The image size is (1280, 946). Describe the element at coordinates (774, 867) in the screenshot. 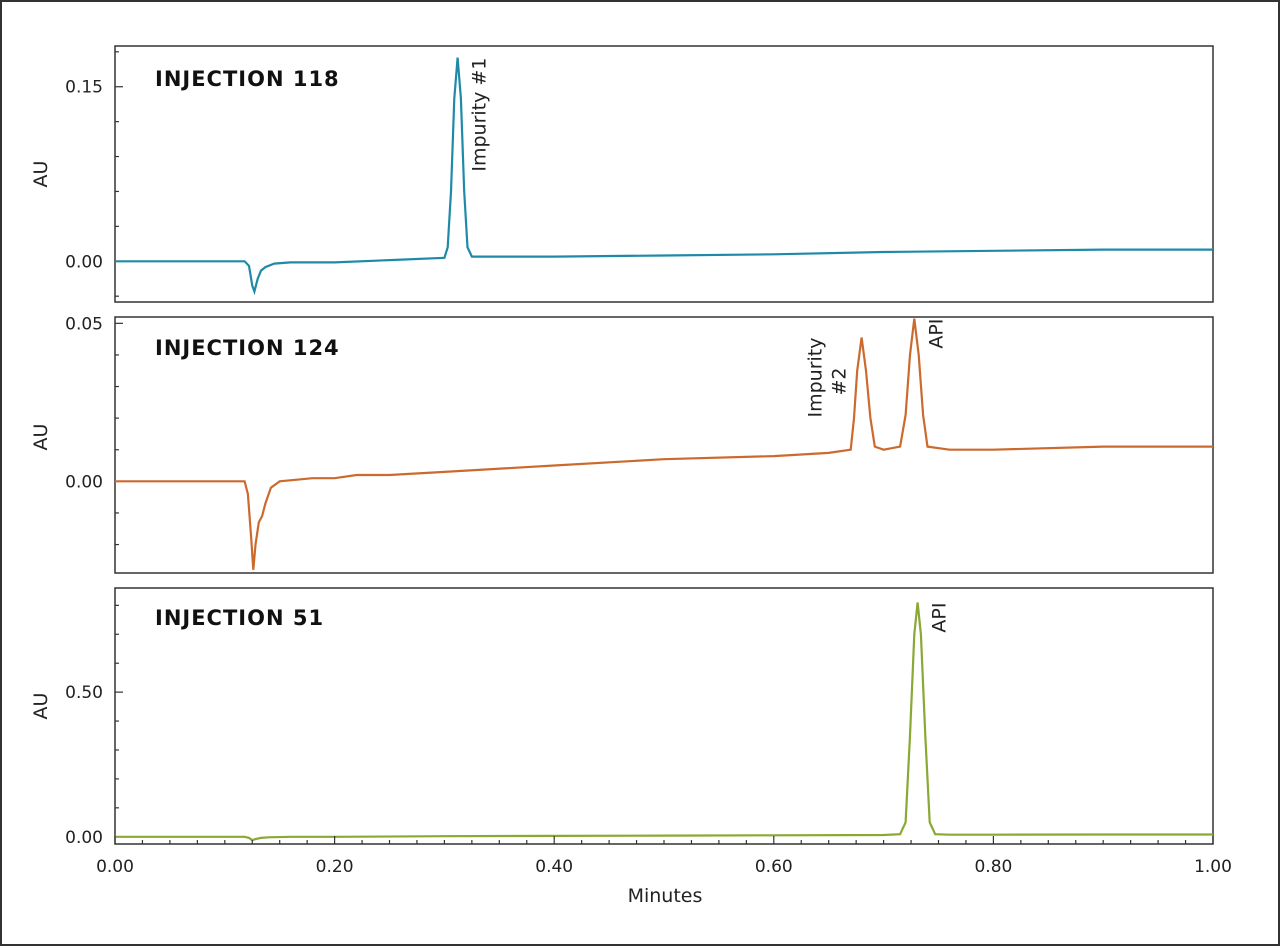

I see `x-tick-label: 0.60` at that location.